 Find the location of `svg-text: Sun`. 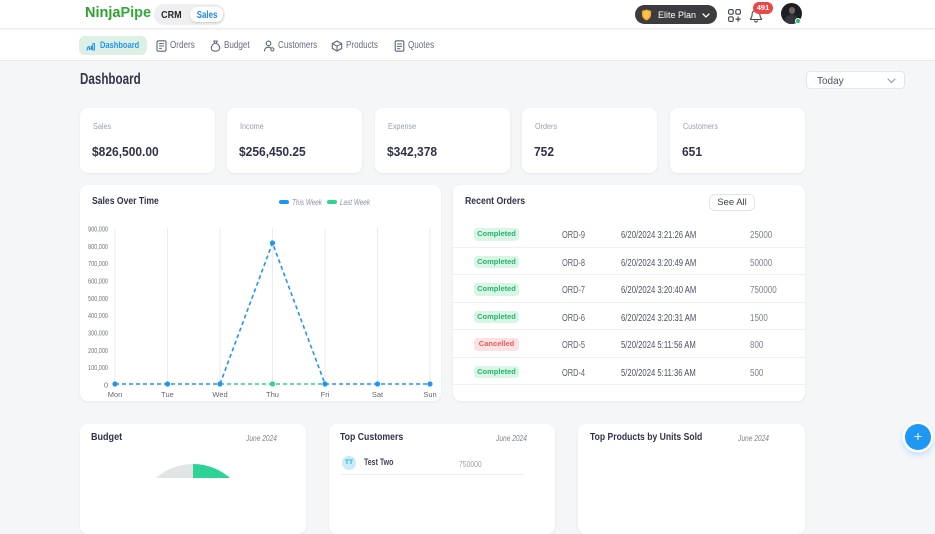

svg-text: Sun is located at coordinates (429, 394).